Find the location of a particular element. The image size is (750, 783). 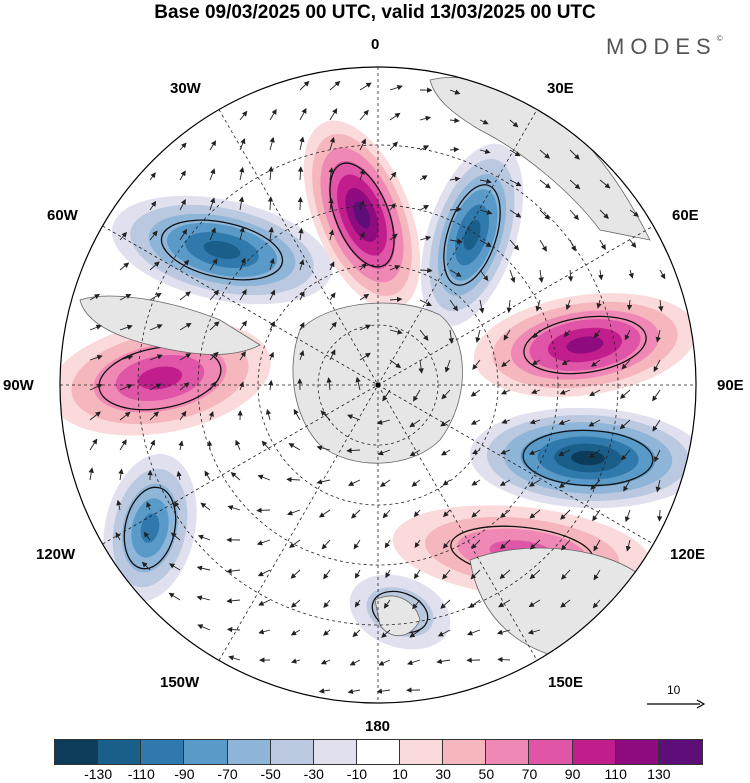

lon-label-120e: 120E is located at coordinates (688, 554).